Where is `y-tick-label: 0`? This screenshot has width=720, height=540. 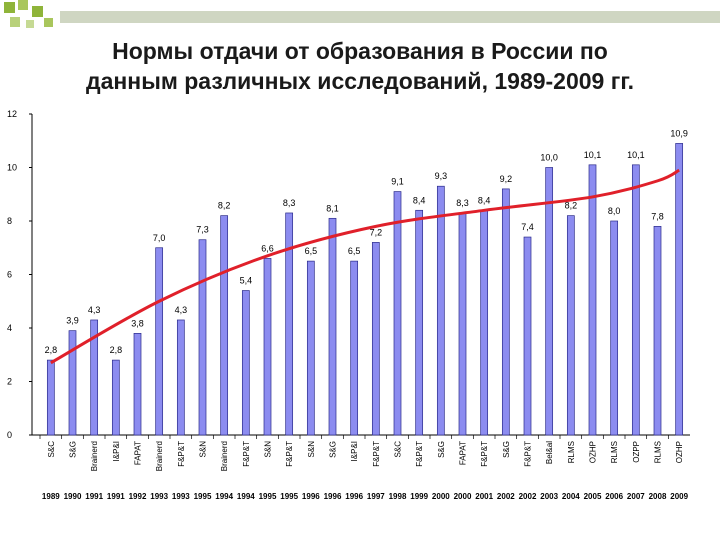
y-tick-label: 0 is located at coordinates (9, 435).